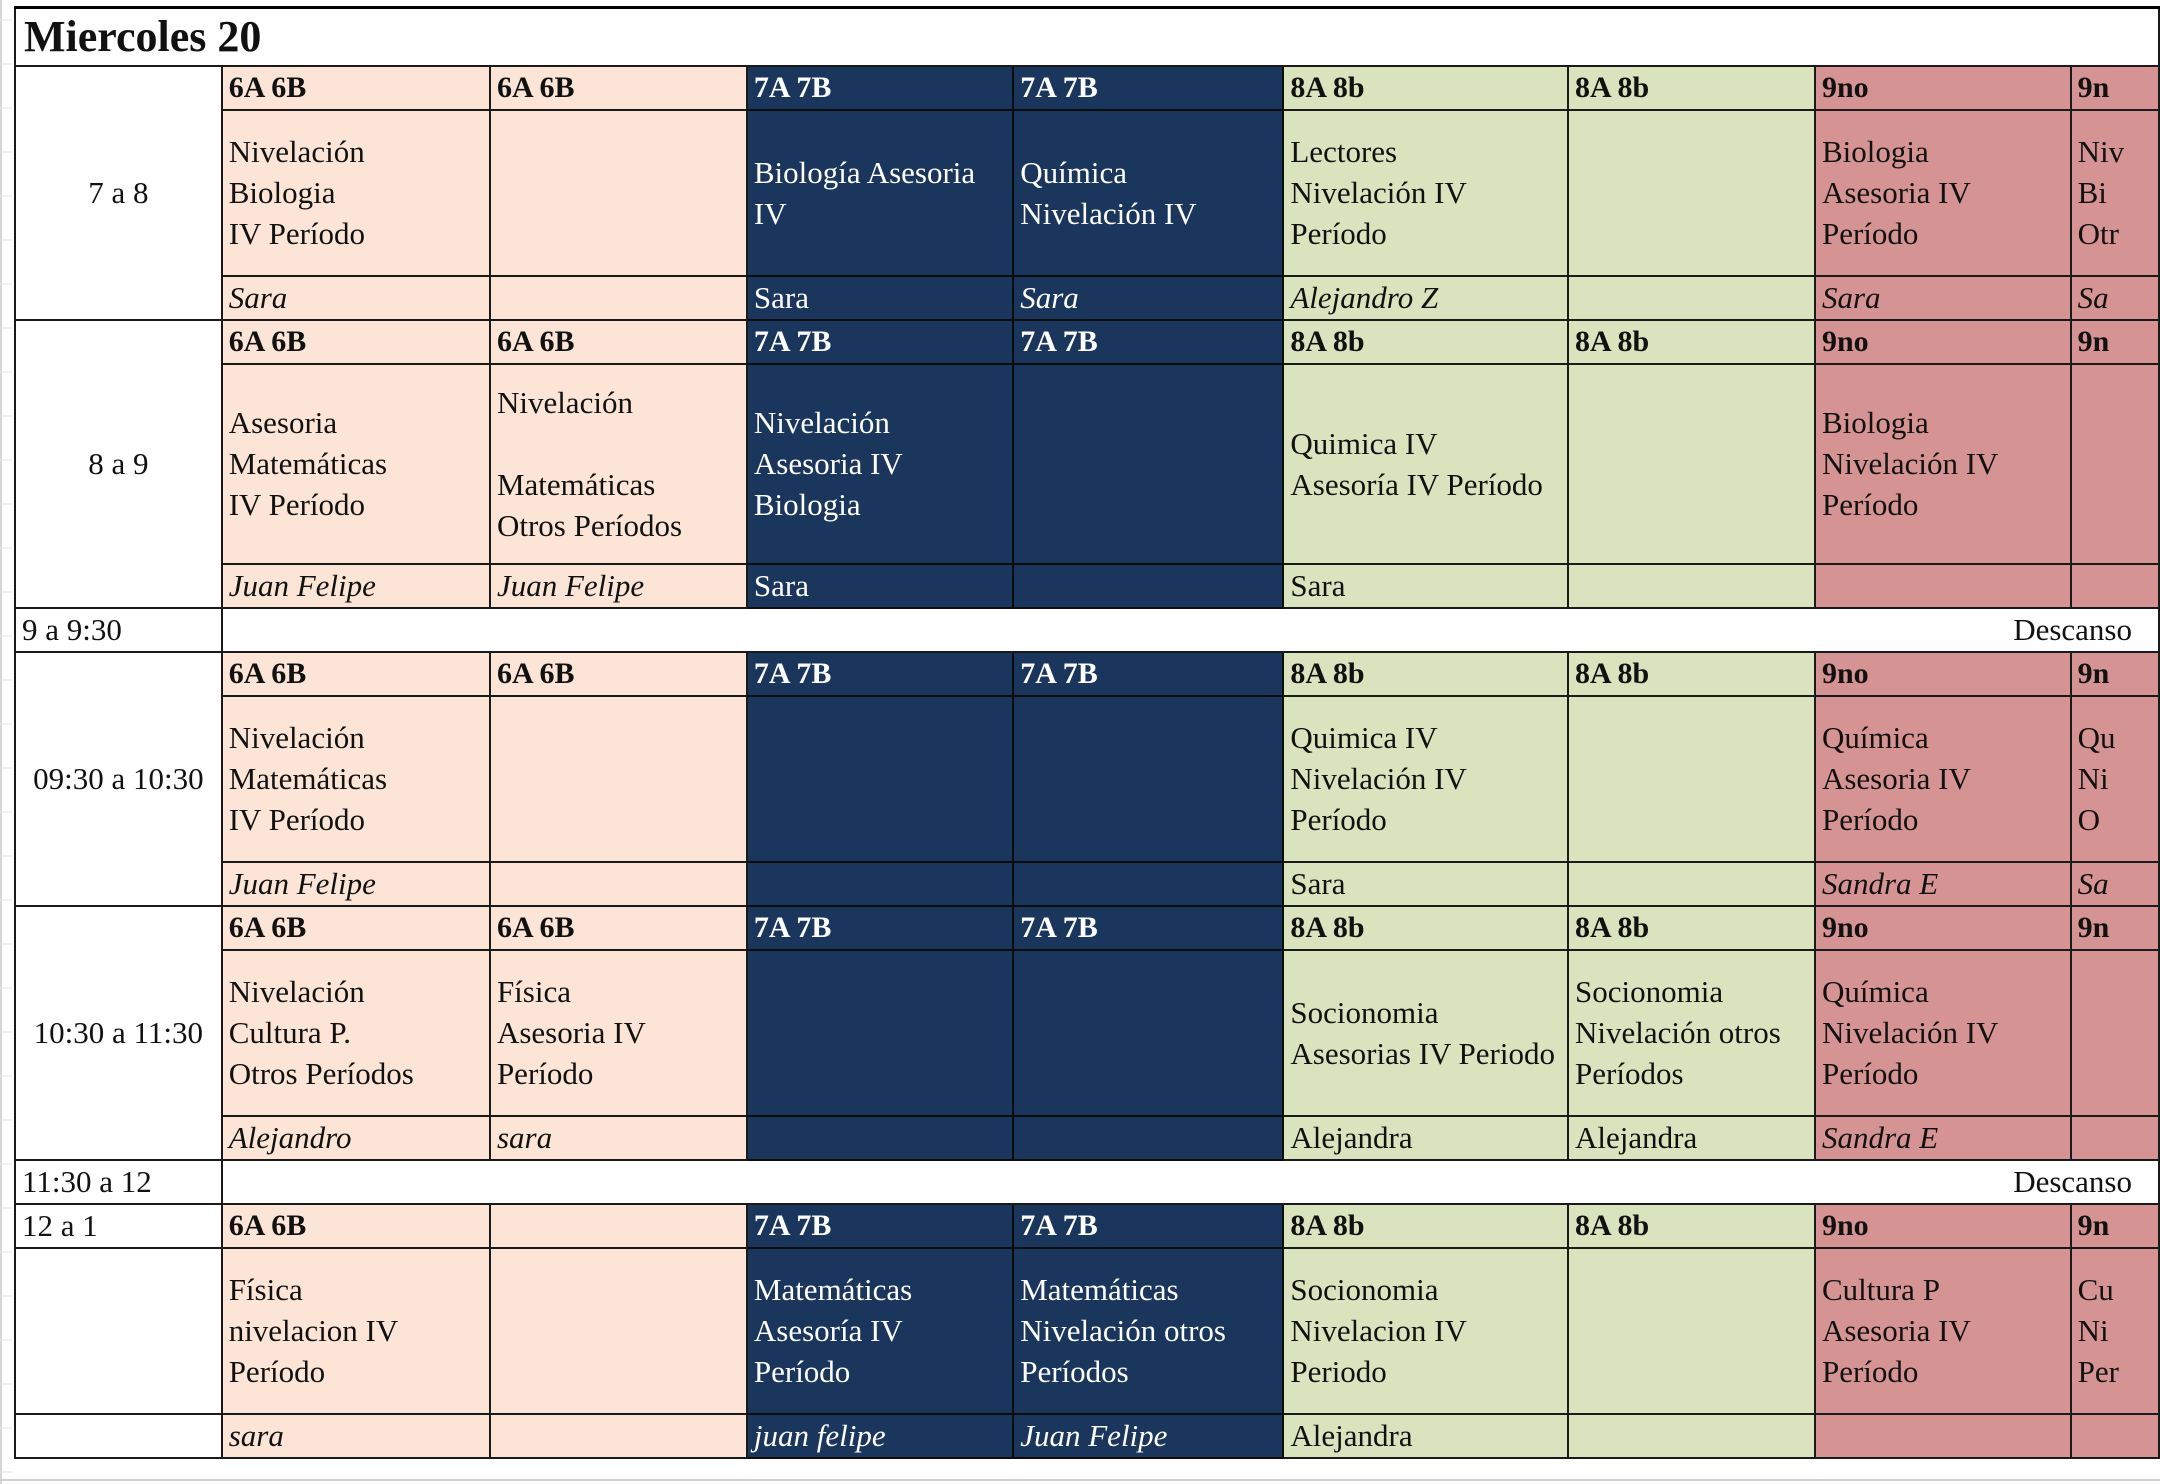 The width and height of the screenshot is (2160, 1484). Describe the element at coordinates (1426, 1032) in the screenshot. I see `subject-cell: Socionomia Asesorias IV Periodo` at that location.